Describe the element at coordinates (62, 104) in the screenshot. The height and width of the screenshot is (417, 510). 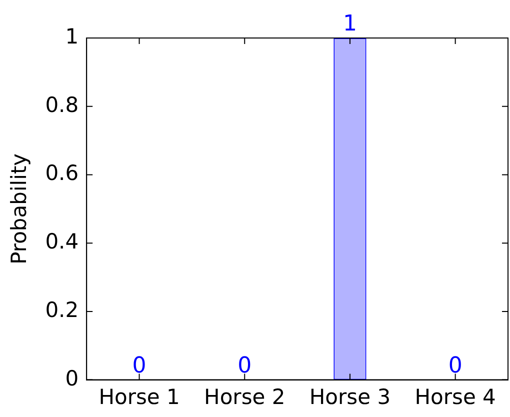
I see `y-tick-label: 0.8` at that location.